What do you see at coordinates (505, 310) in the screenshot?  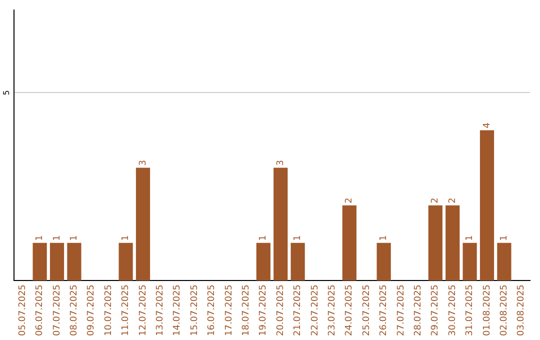 I see `x-tick-label: 02.08.2025` at bounding box center [505, 310].